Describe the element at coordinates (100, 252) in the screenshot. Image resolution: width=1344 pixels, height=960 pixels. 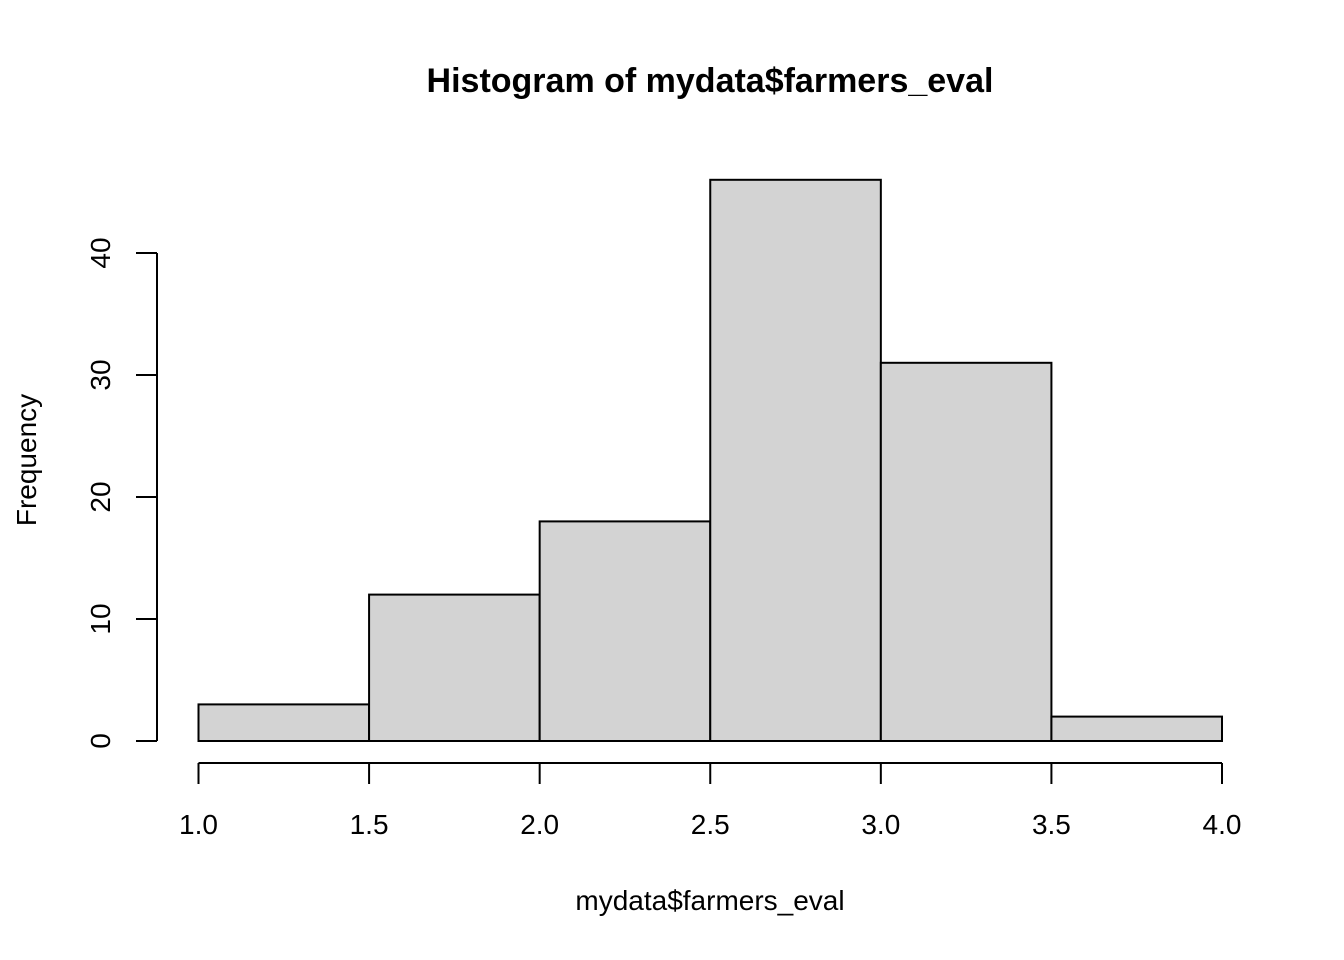
I see `y-tick-label: 40` at that location.